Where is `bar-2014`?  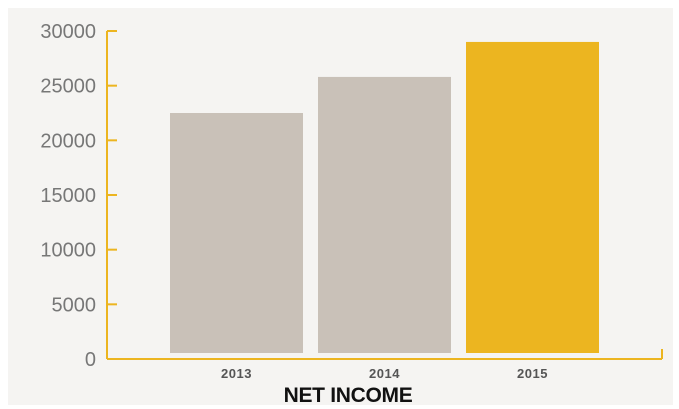
bar-2014 is located at coordinates (384, 215).